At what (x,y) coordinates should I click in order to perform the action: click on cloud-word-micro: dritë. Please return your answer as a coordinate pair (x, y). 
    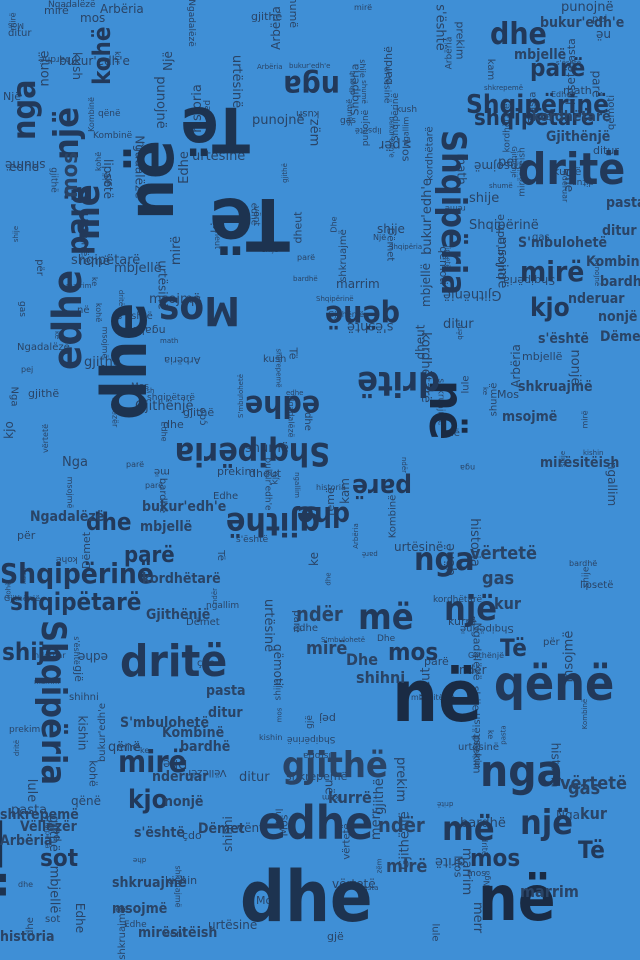
    Looking at the image, I should click on (17, 748).